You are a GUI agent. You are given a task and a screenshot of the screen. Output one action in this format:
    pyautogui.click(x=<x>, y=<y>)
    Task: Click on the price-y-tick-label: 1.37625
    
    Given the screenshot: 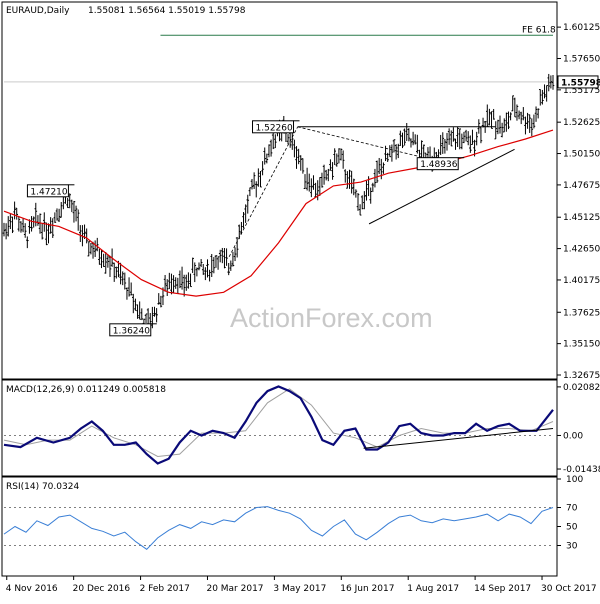 What is the action you would take?
    pyautogui.click(x=581, y=313)
    